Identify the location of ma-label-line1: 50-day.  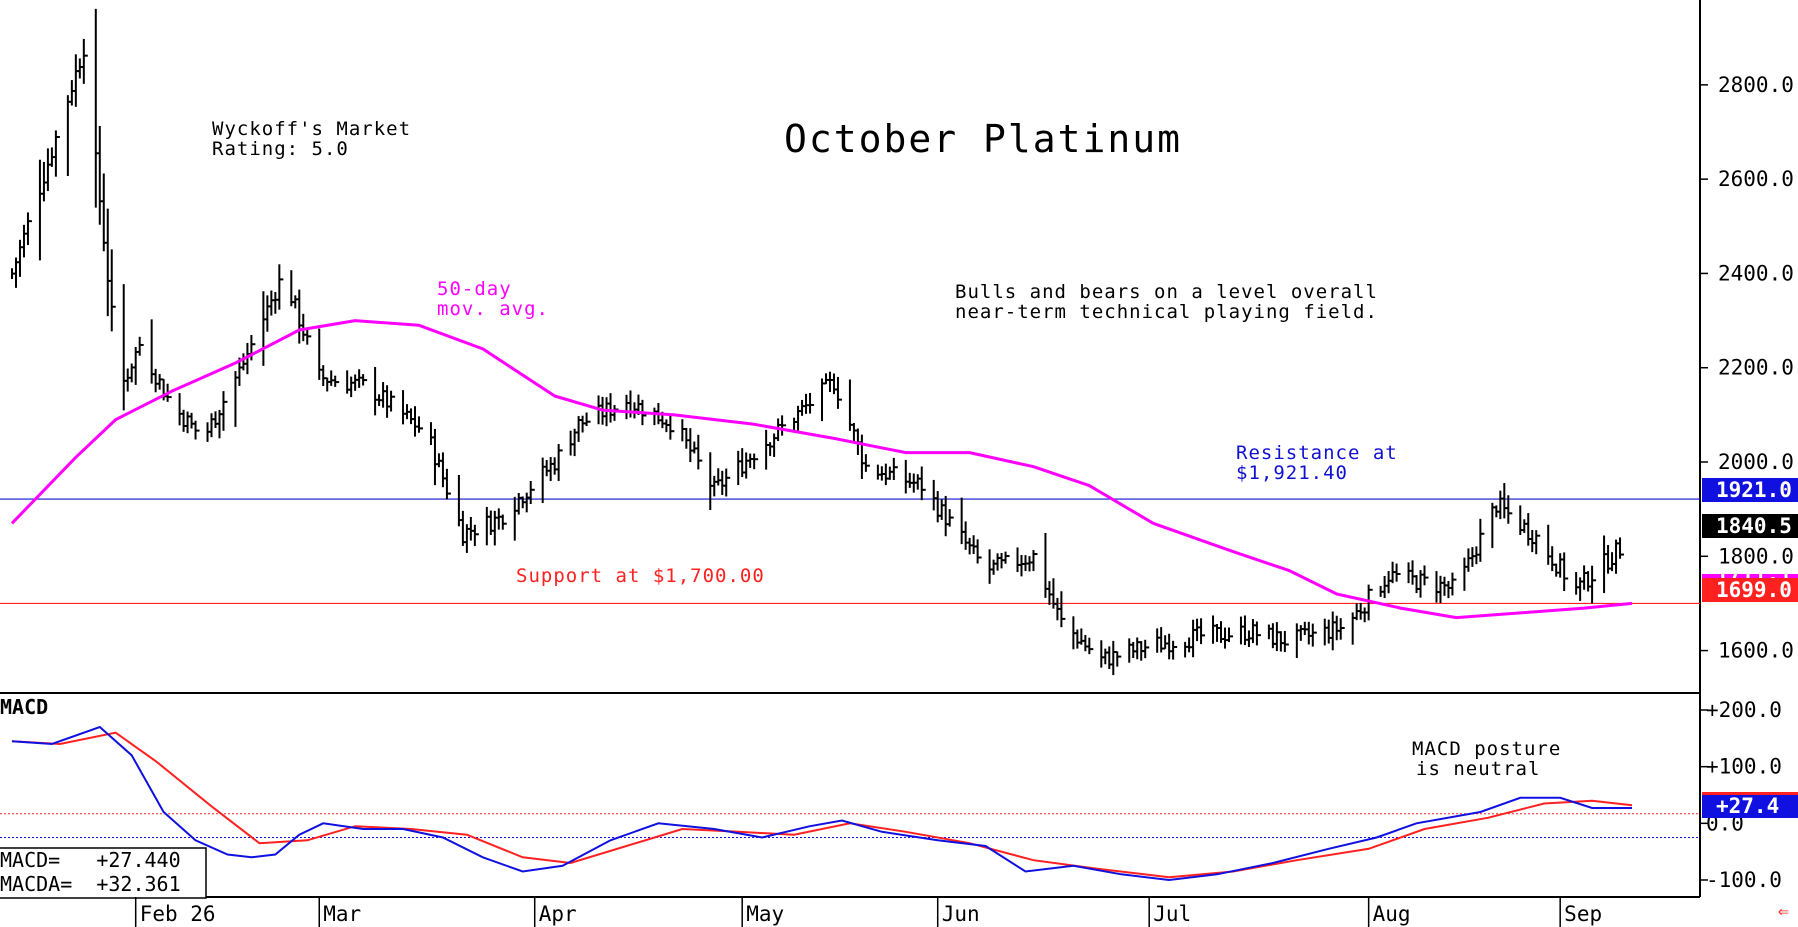
(474, 289).